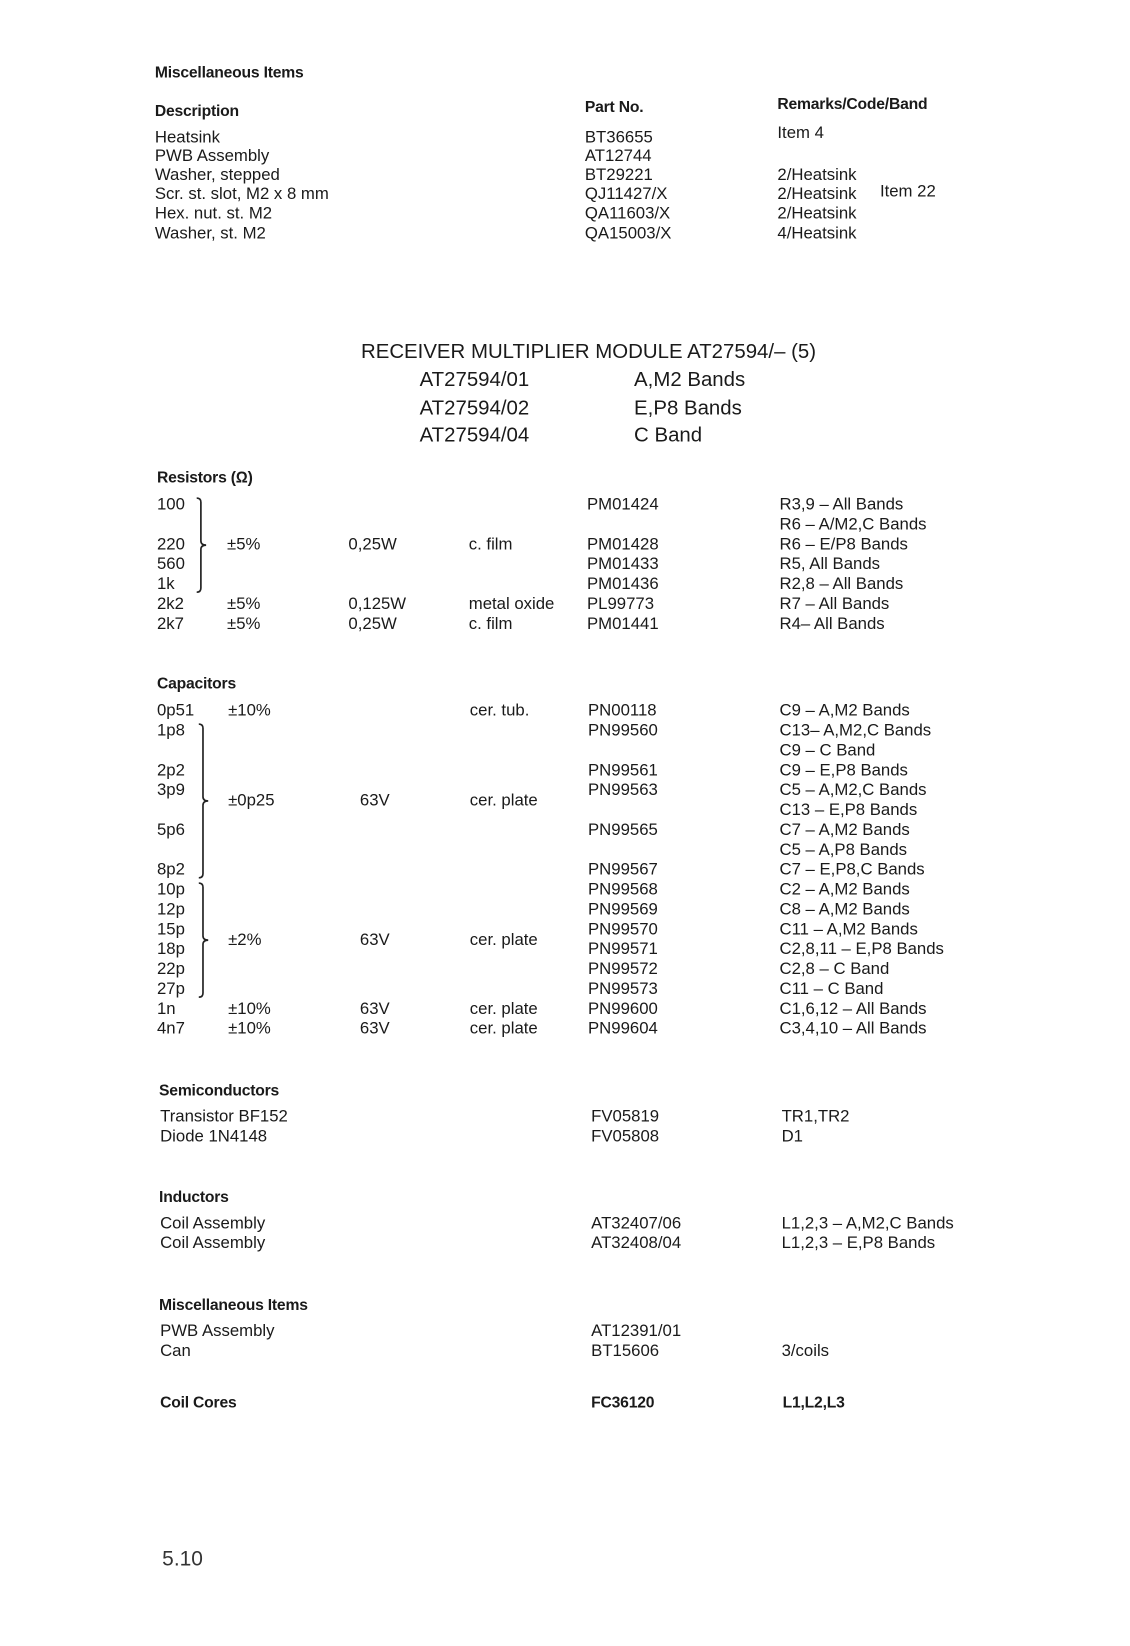  What do you see at coordinates (198, 1402) in the screenshot?
I see `coil-cores-label: Coil Cores` at bounding box center [198, 1402].